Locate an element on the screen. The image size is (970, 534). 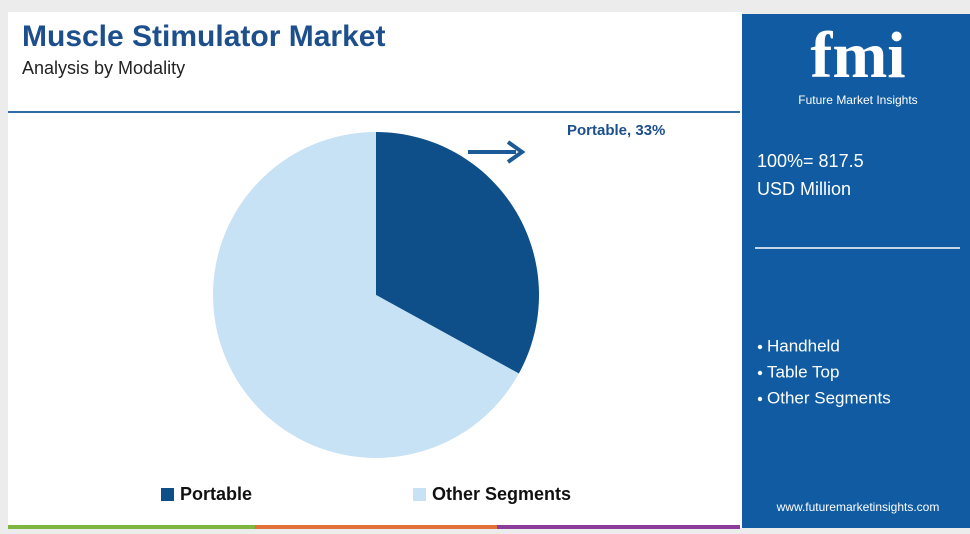
market-total: 100%= 817.5 is located at coordinates (810, 161).